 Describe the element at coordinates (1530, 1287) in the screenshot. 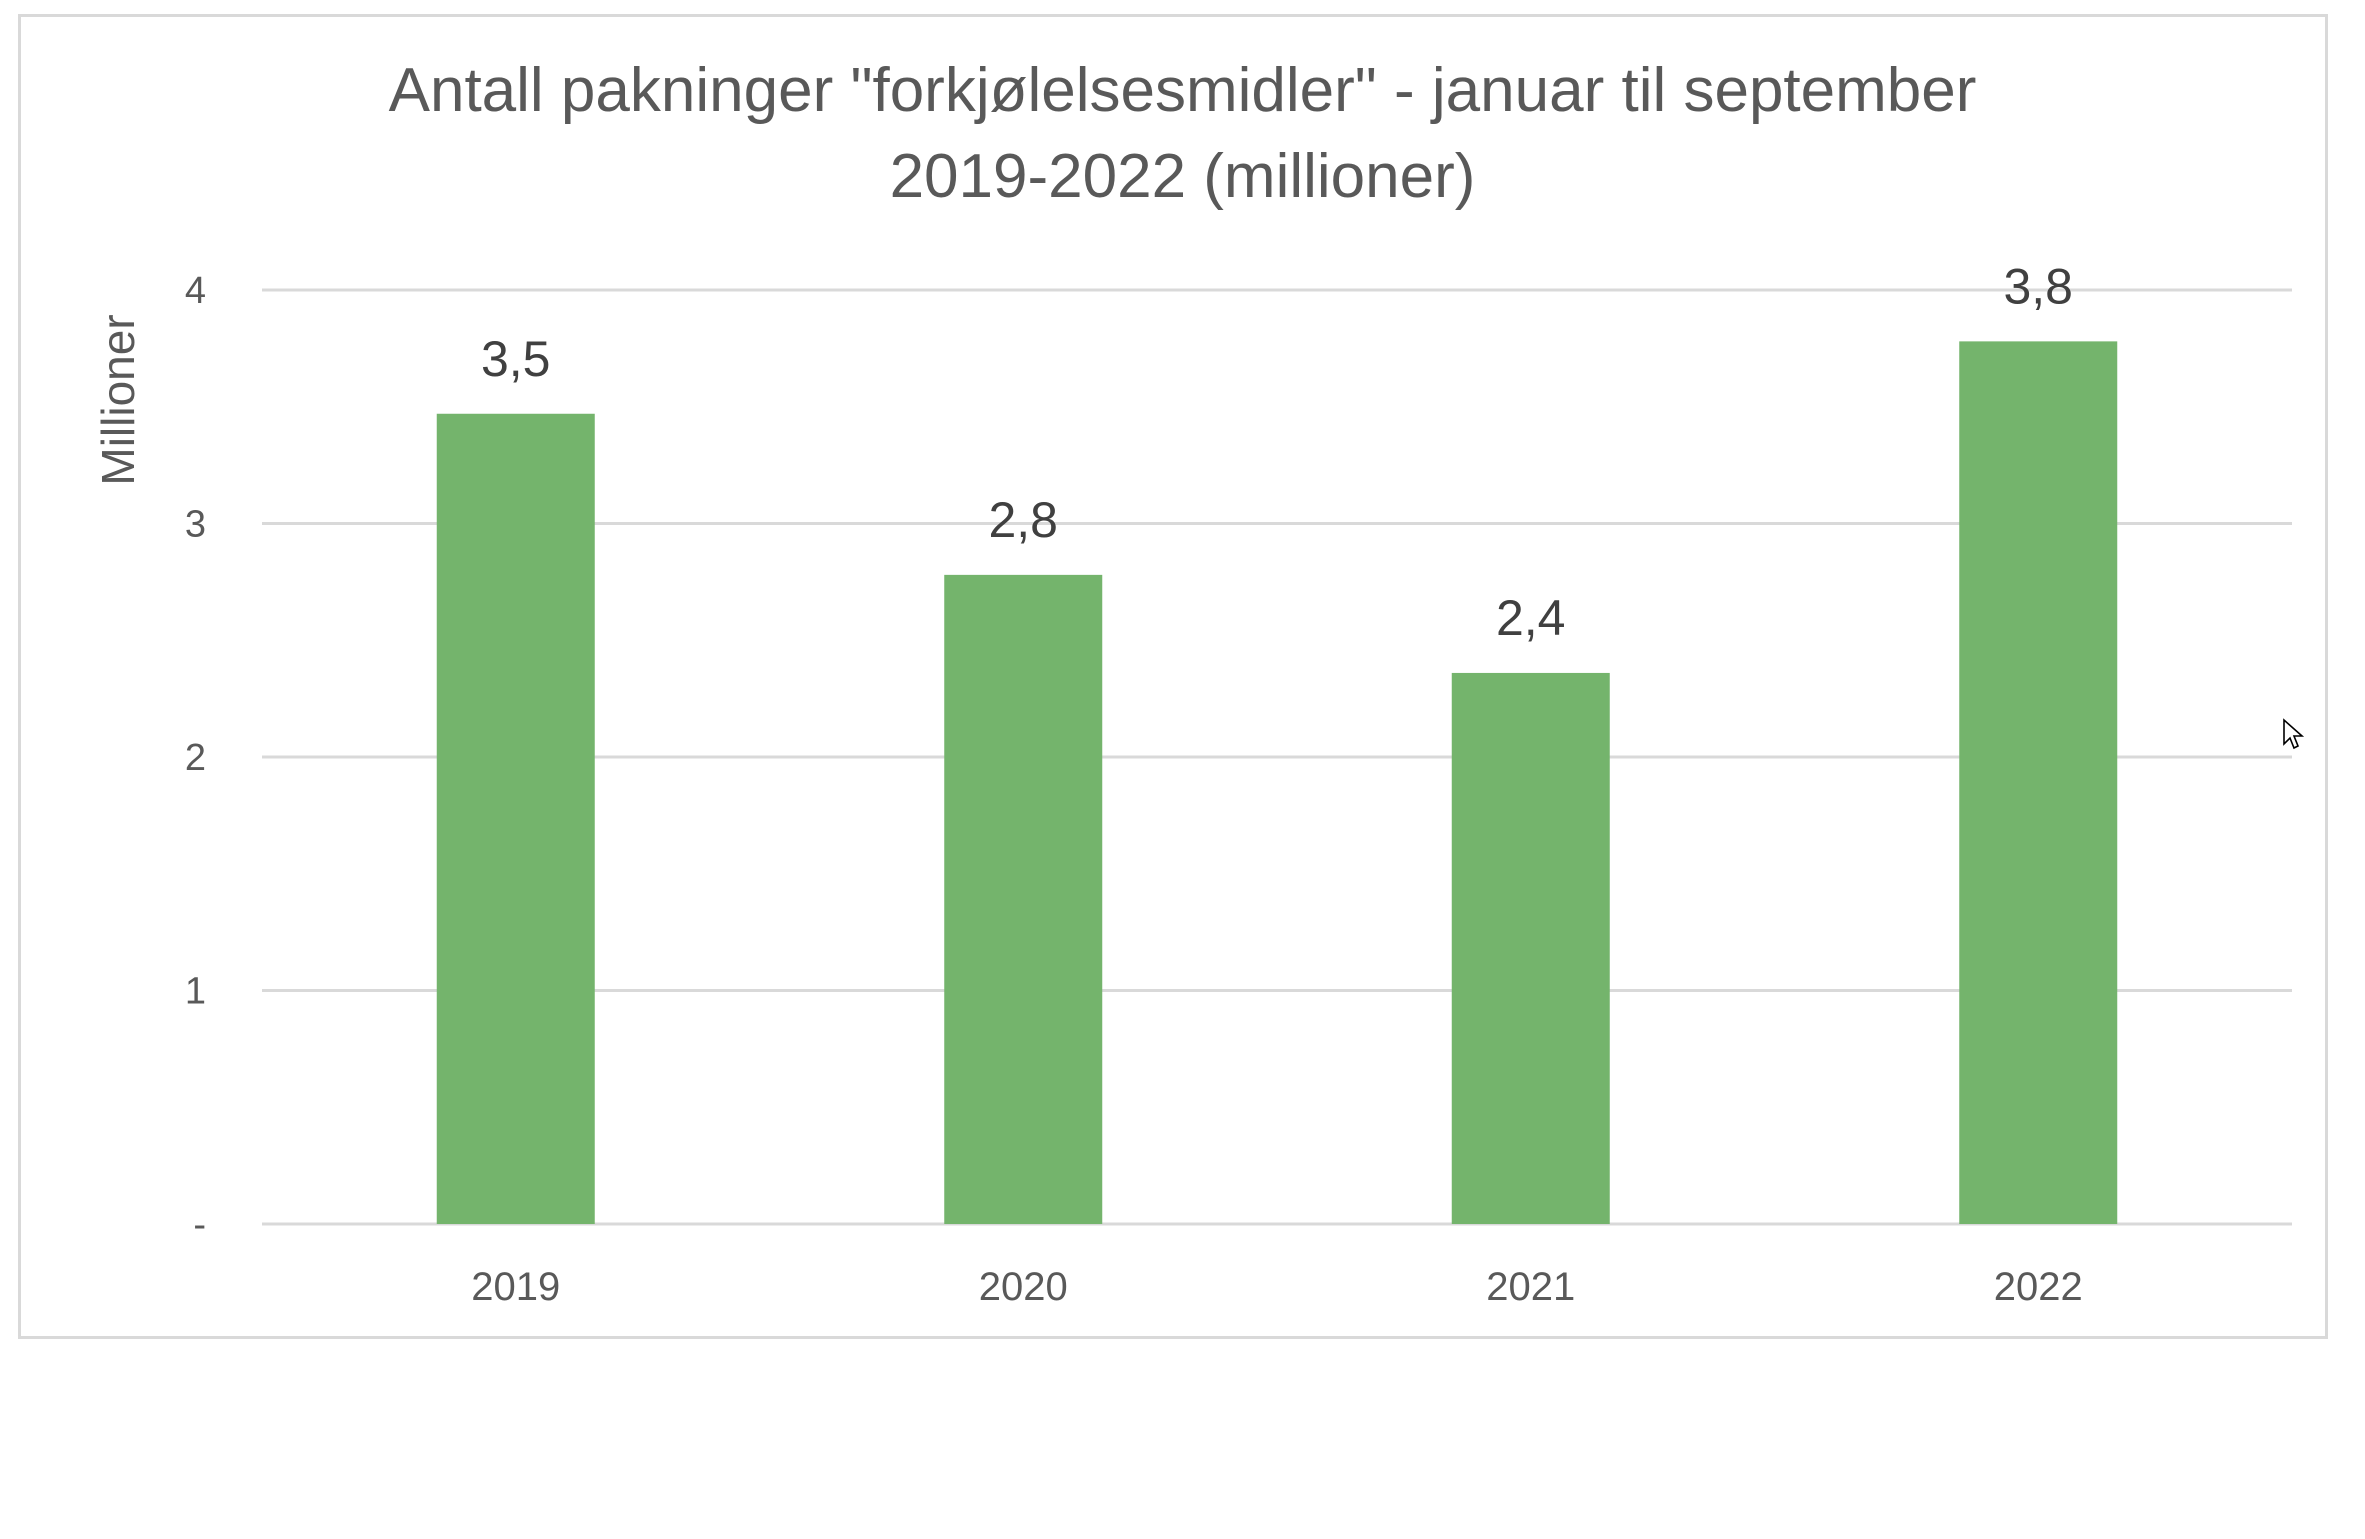

I see `x-tick-label: 2021` at that location.